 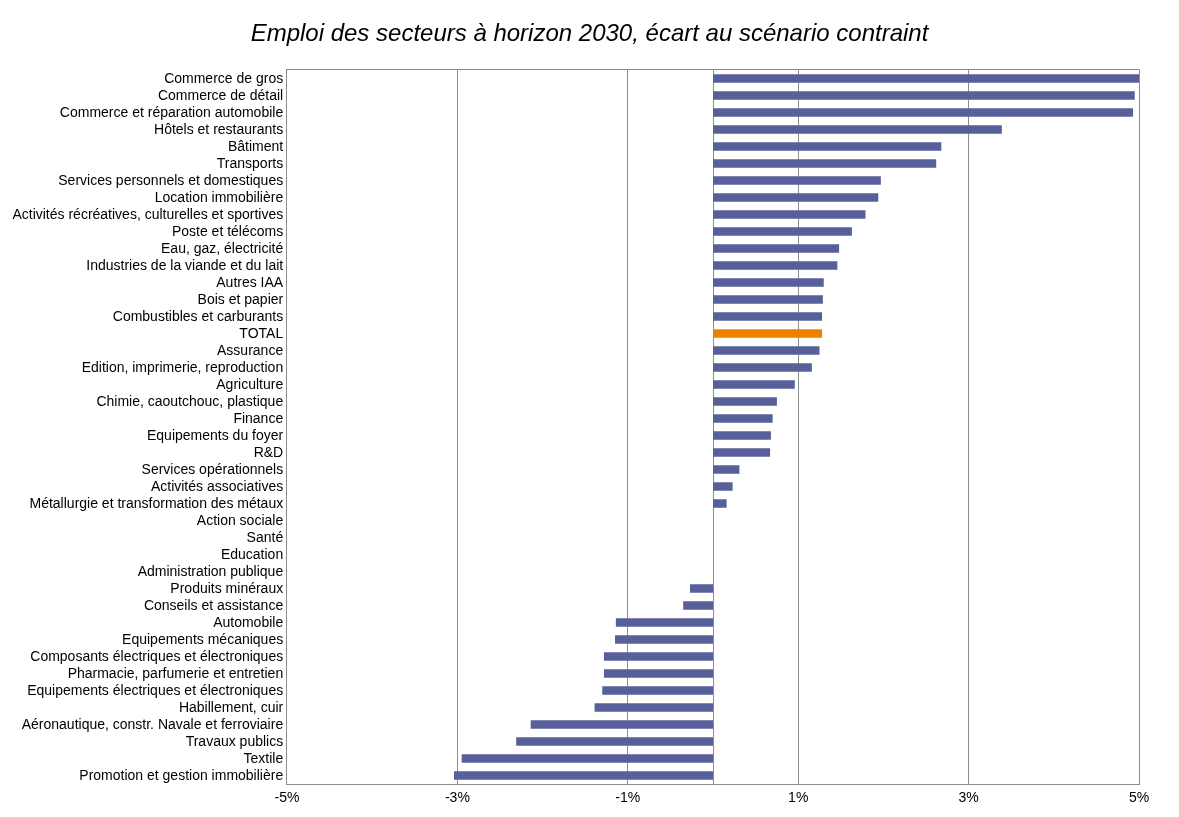 What do you see at coordinates (171, 180) in the screenshot?
I see `y-tick-label: Services personnels et domestiques` at bounding box center [171, 180].